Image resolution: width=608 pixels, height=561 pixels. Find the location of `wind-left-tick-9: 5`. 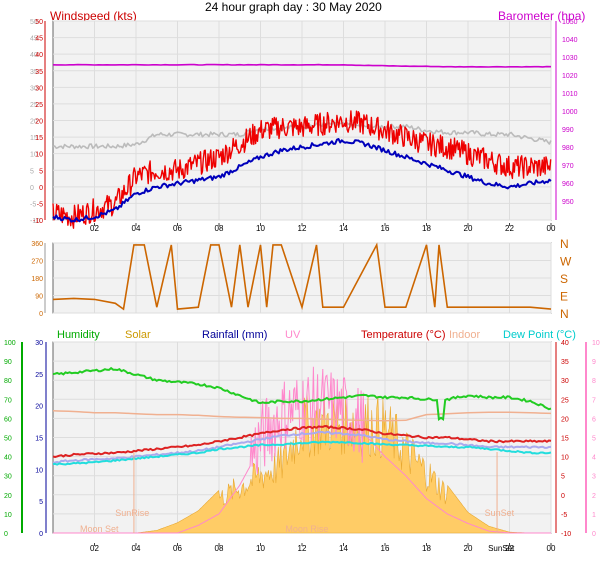

wind-left-tick-9: 5 is located at coordinates (32, 171).